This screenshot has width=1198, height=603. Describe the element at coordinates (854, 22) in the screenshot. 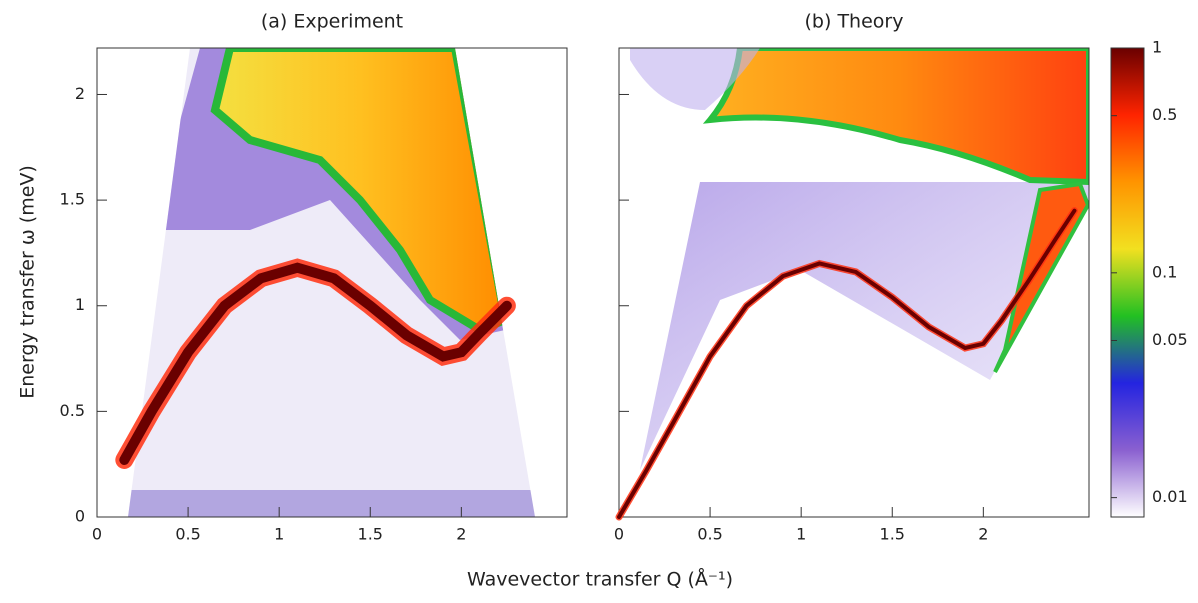

I see `panel-title: (b) Theory` at that location.